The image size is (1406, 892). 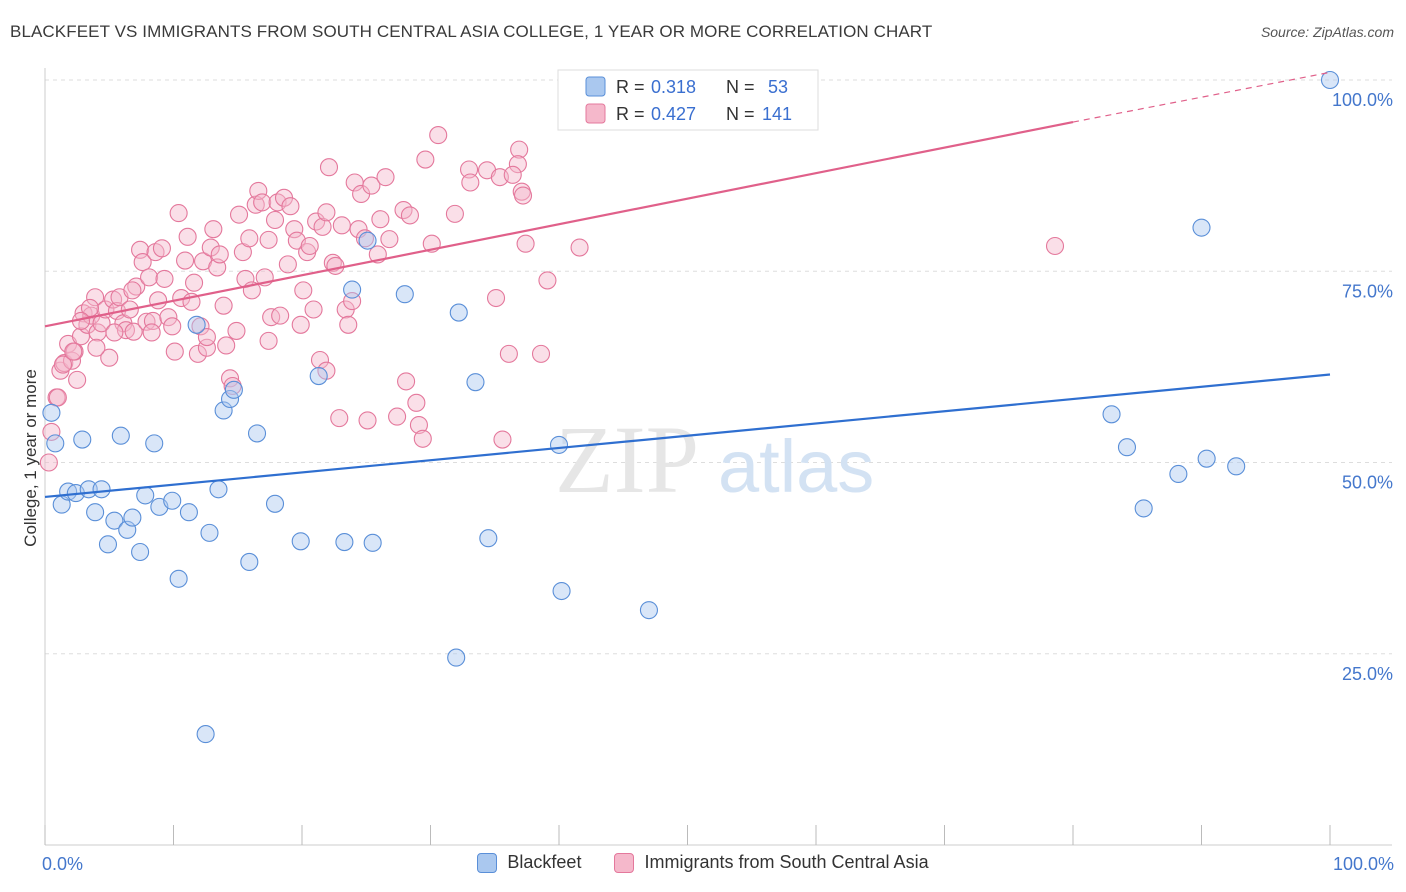 I want to click on legend-label-immigrants: Immigrants from South Central Asia, so click(x=786, y=862).